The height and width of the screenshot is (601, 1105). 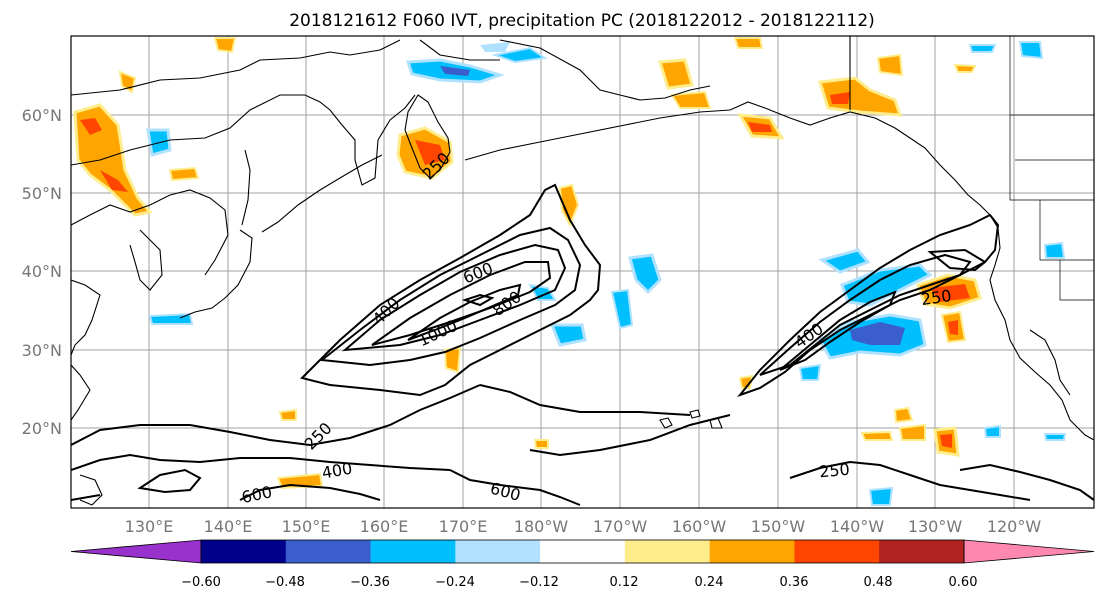 I want to click on colorbar-tick-label: −0.48, so click(x=285, y=582).